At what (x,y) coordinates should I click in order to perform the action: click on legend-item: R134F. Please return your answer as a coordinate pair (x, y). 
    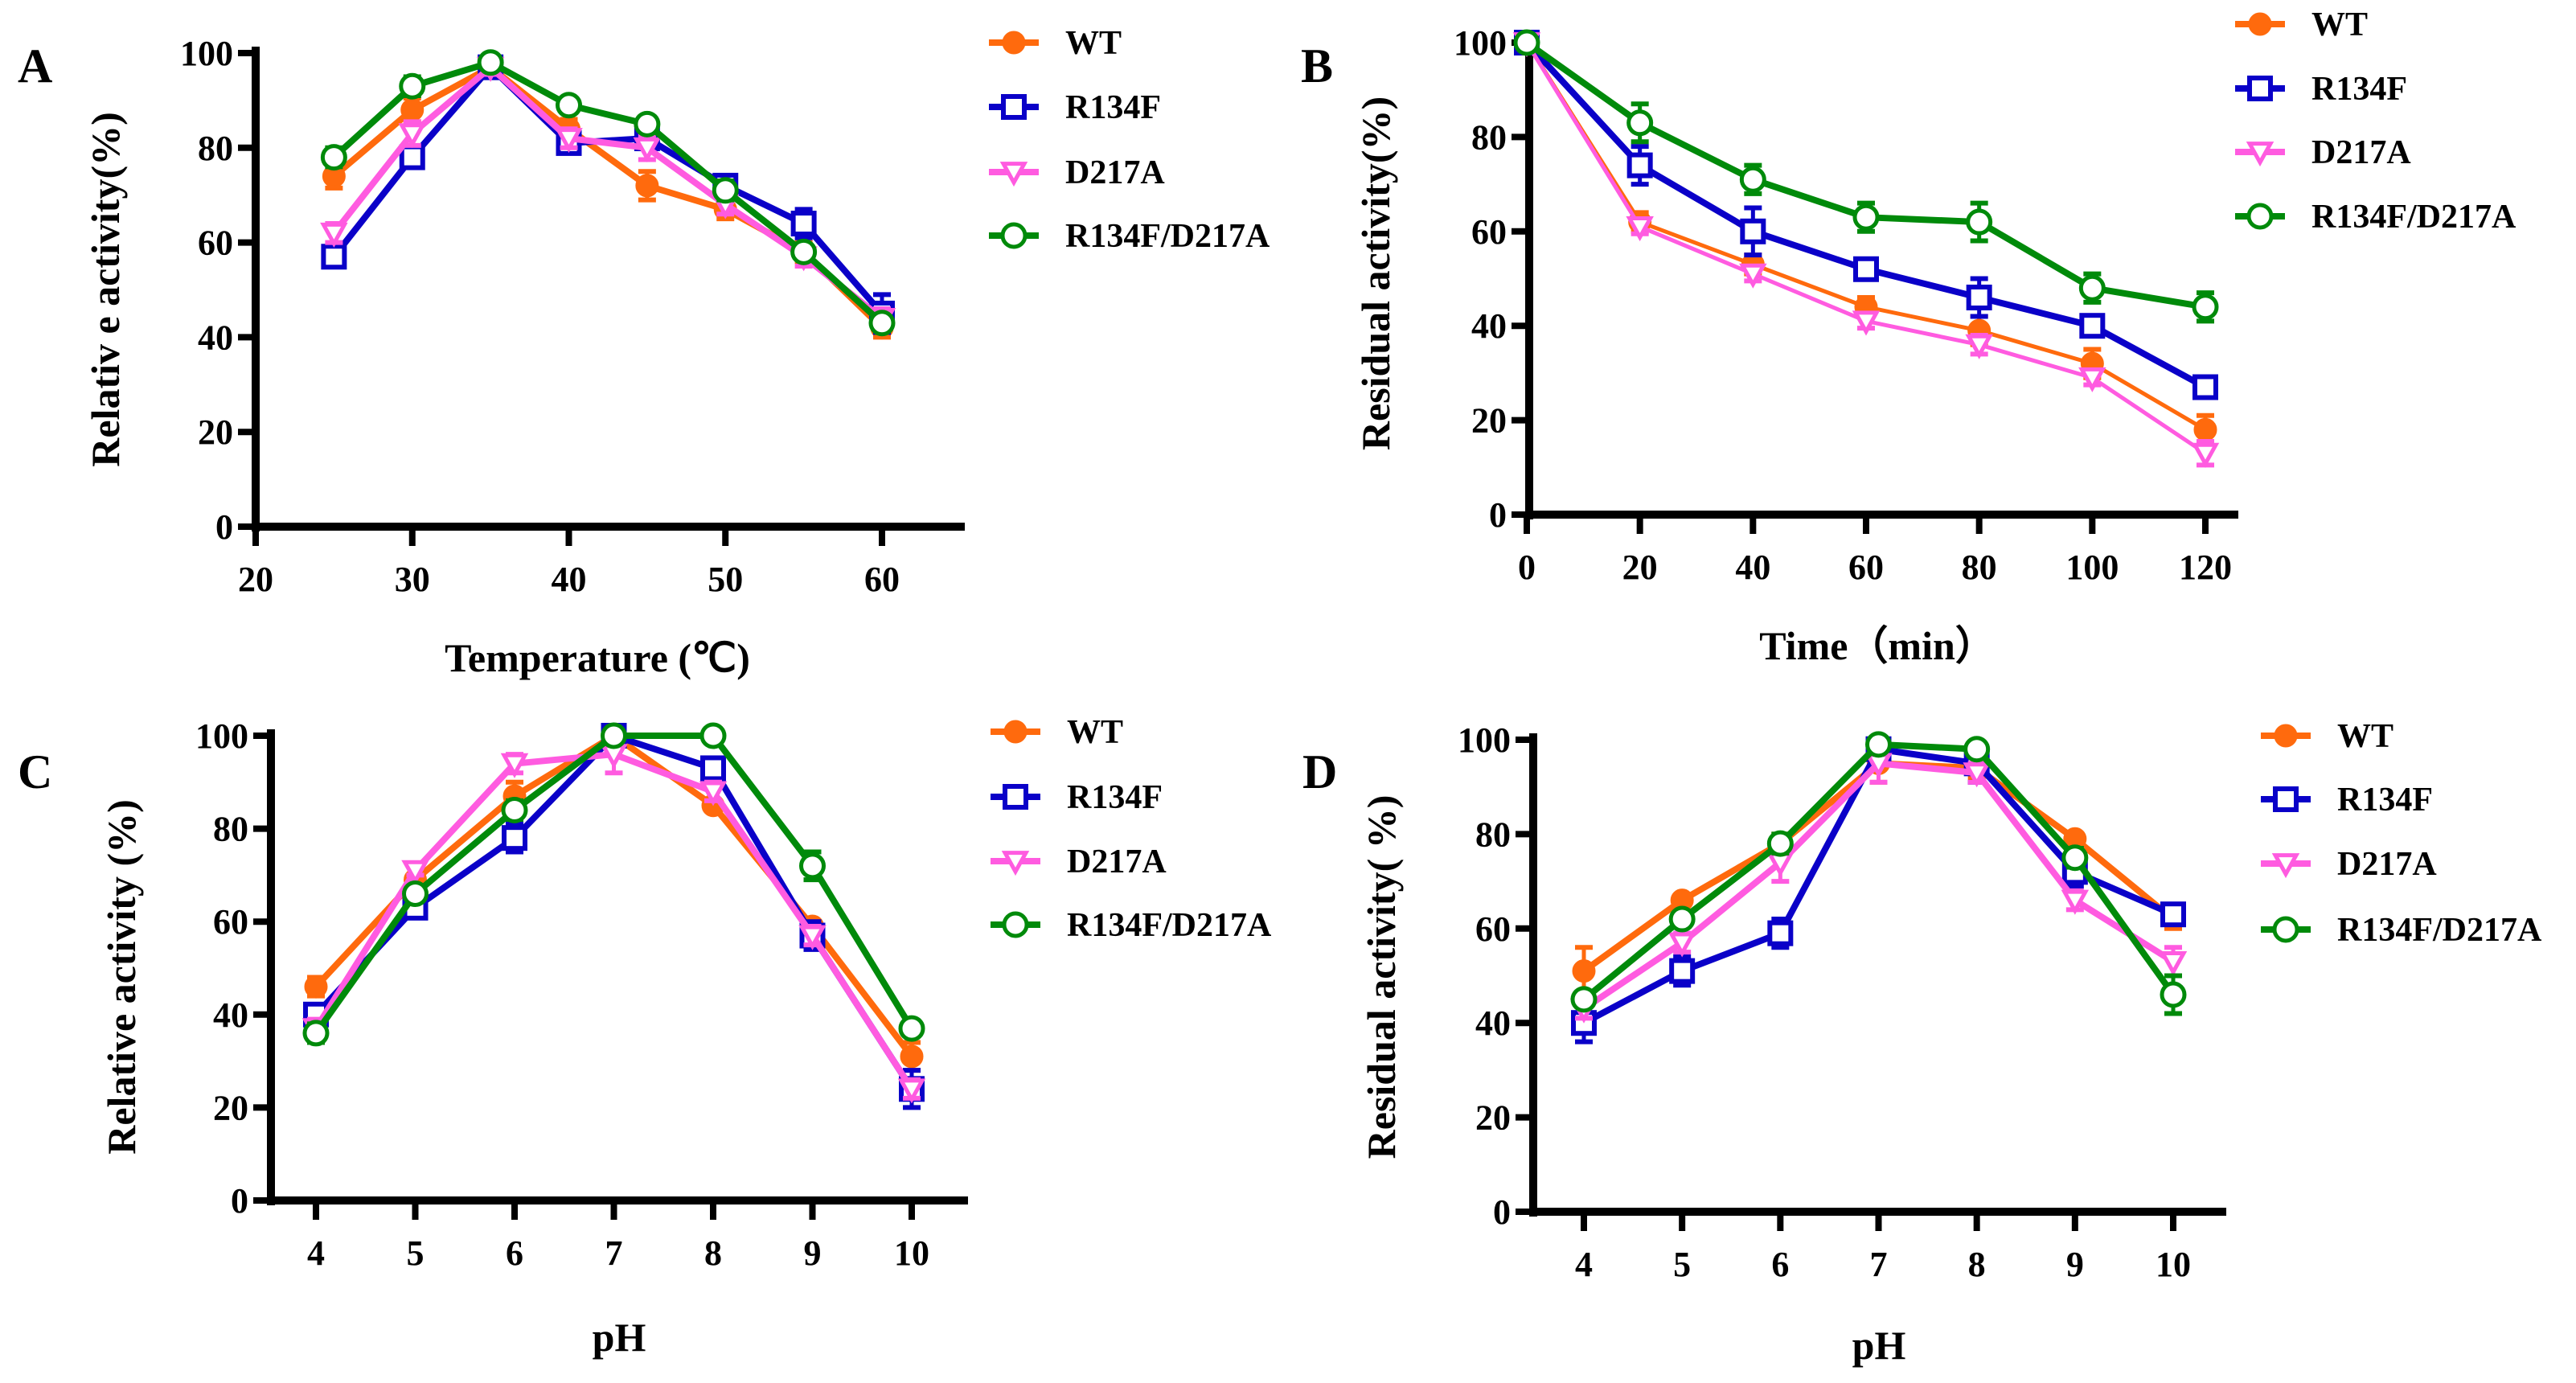
    Looking at the image, I should click on (1077, 797).